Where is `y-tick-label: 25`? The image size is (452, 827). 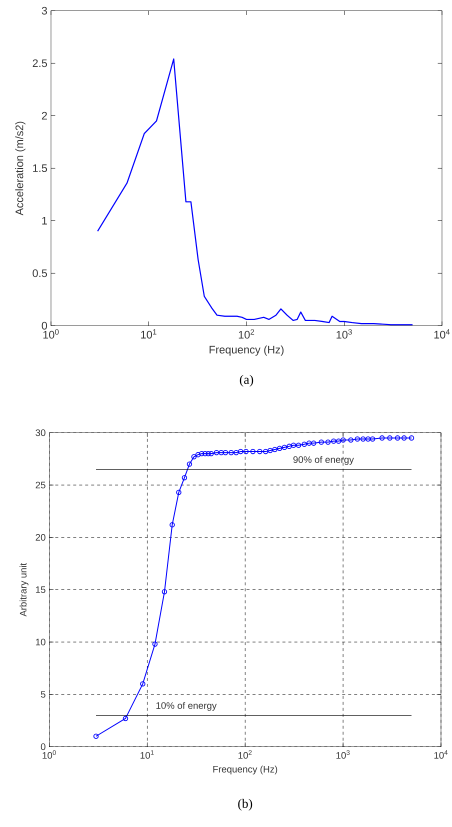 y-tick-label: 25 is located at coordinates (41, 485).